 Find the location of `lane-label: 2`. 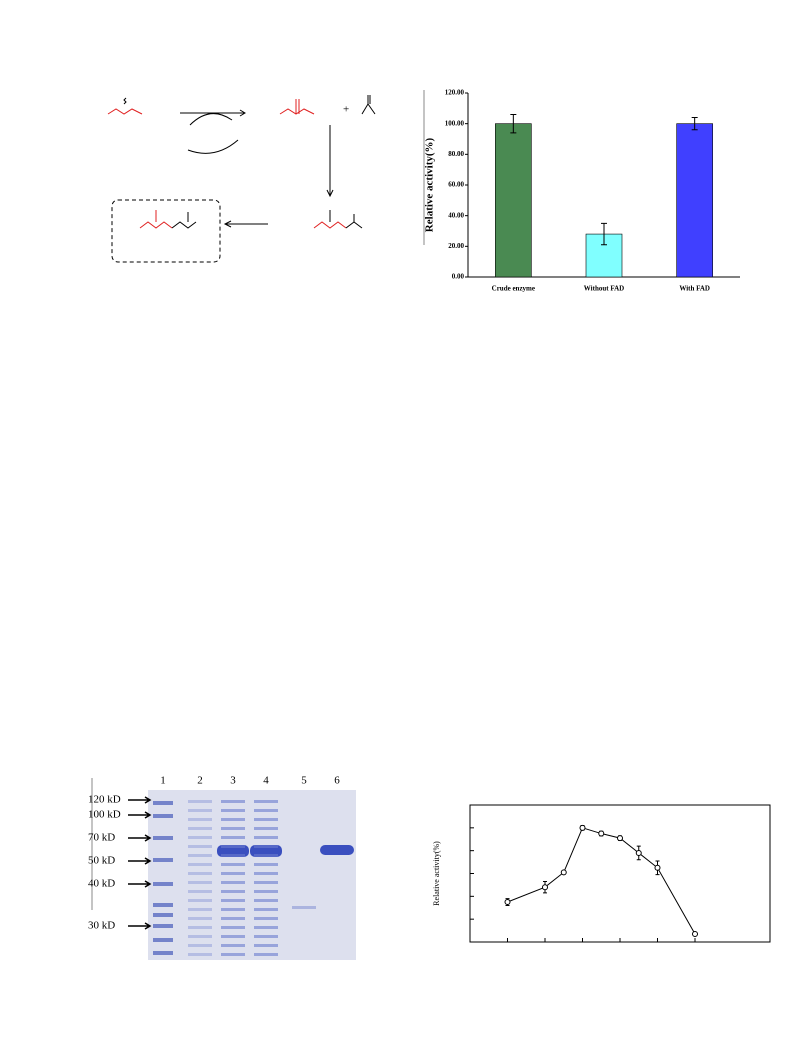

lane-label: 2 is located at coordinates (200, 781).